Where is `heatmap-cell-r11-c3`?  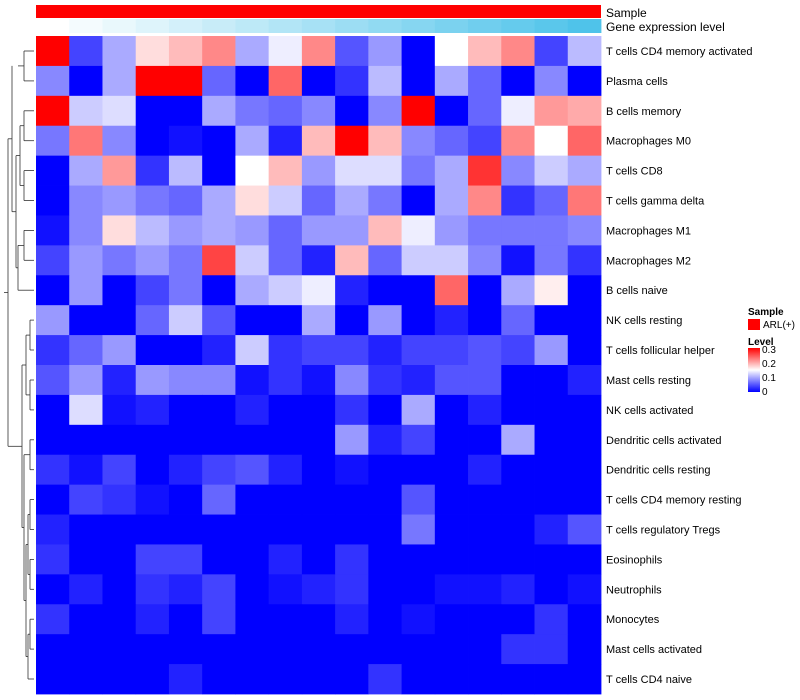 heatmap-cell-r11-c3 is located at coordinates (152, 380).